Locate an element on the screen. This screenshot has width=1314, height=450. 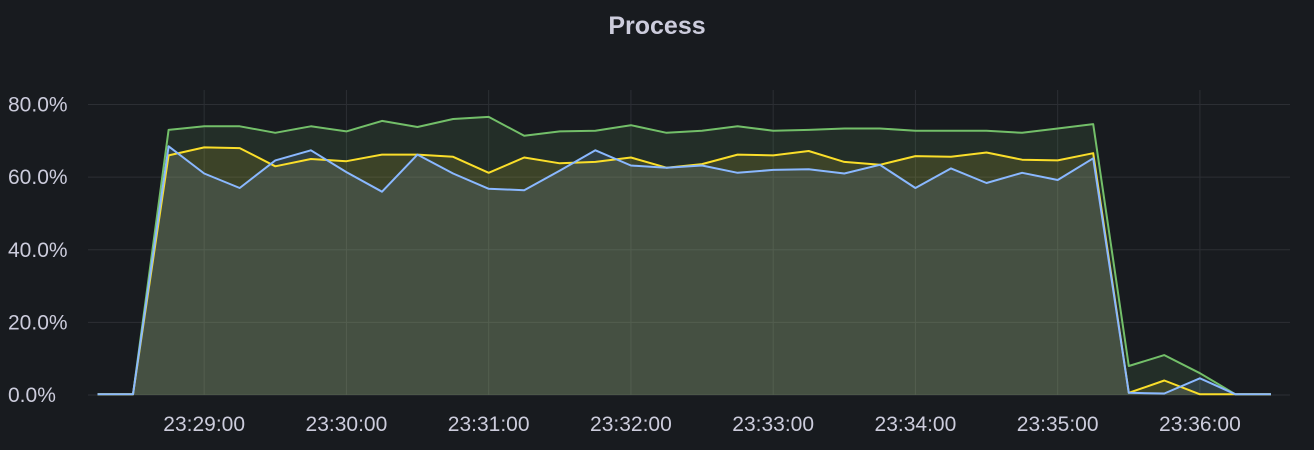
x-tick-label: 23:33:00 is located at coordinates (773, 424).